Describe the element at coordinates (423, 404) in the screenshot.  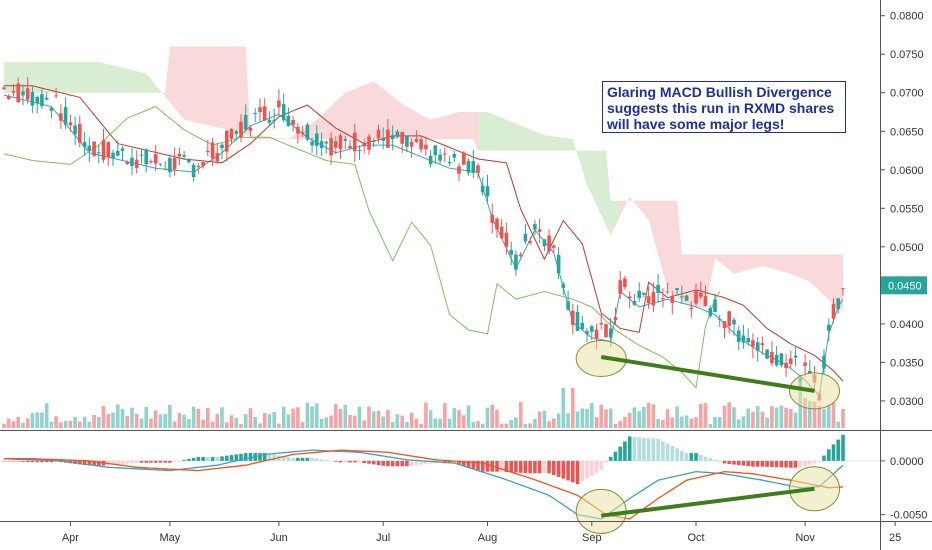
I see `volume-bars` at that location.